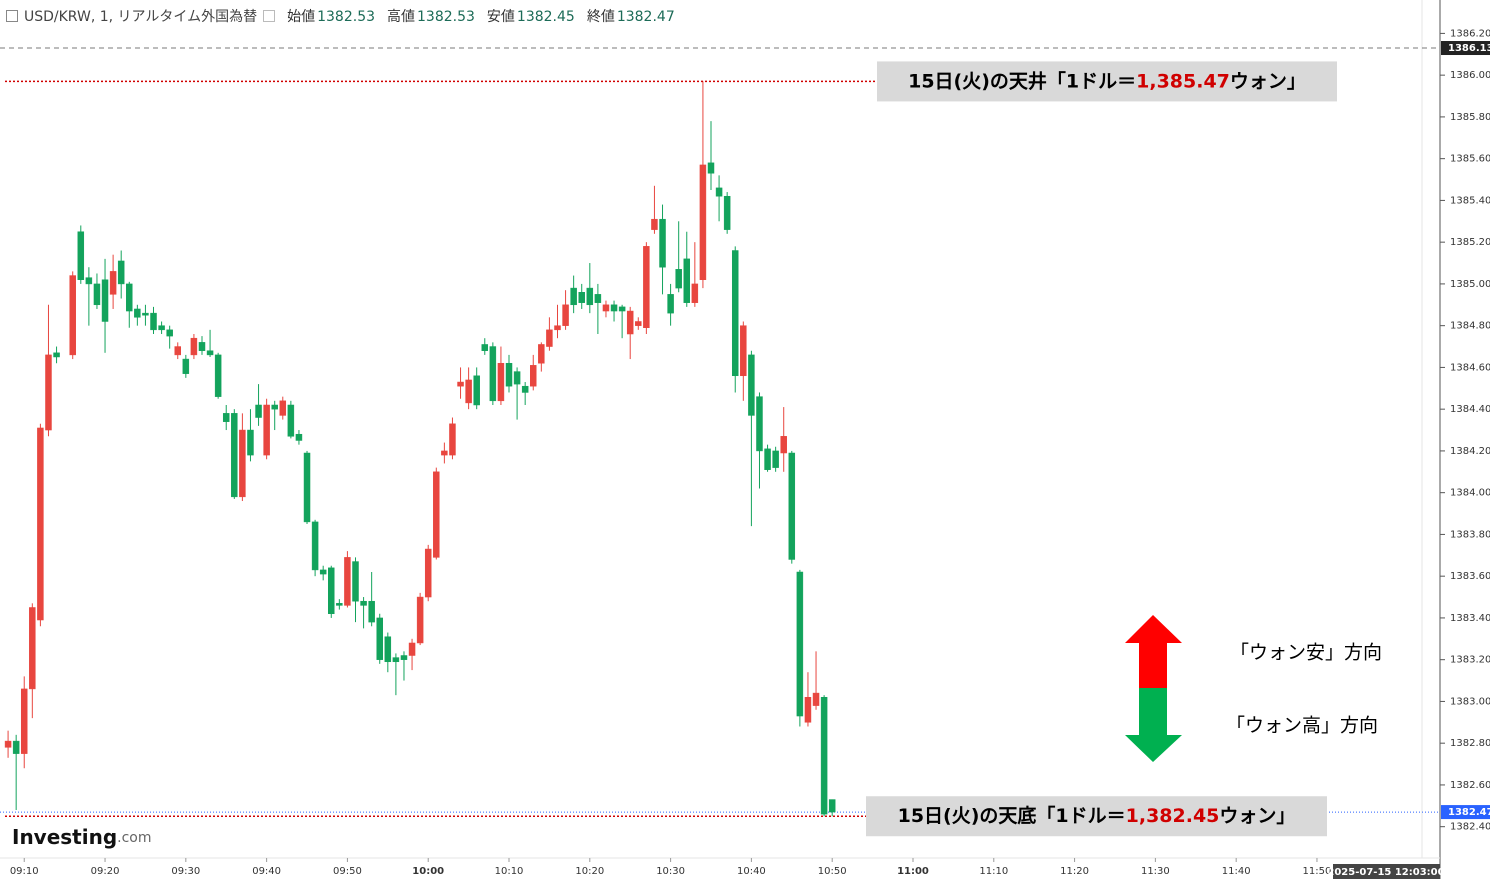 This screenshot has width=1490, height=879. Describe the element at coordinates (630, 17) in the screenshot. I see `quote-label: 終値 1382.47` at that location.